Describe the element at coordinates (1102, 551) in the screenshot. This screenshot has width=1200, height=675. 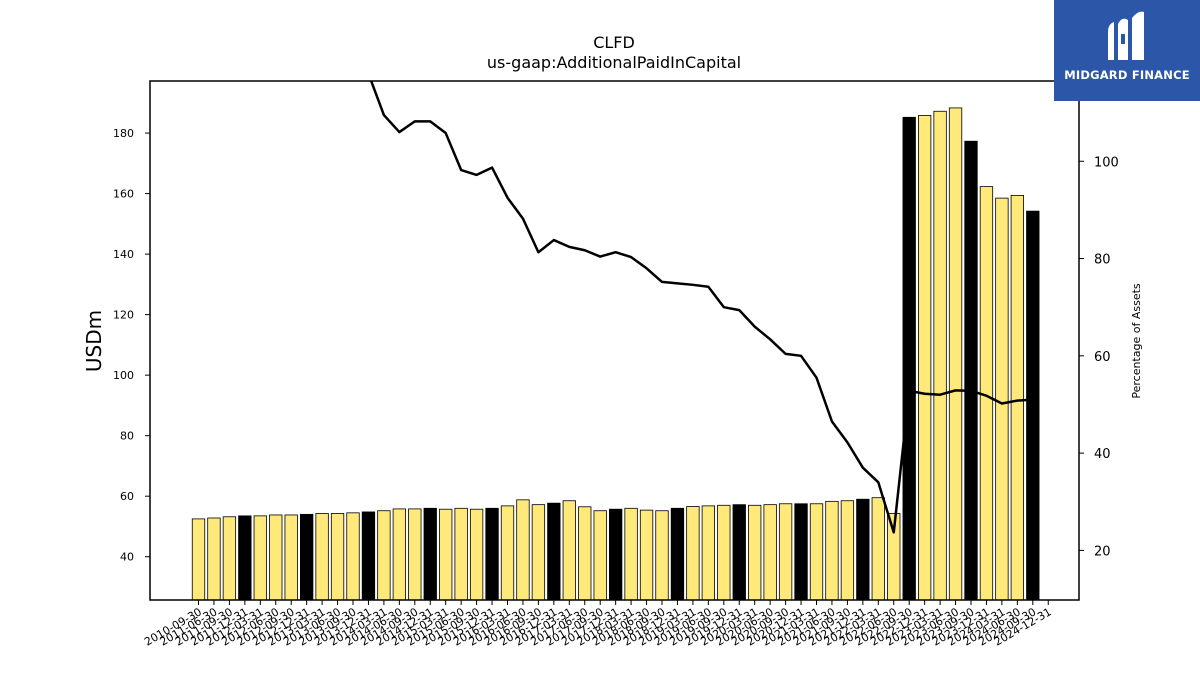
I see `y2-tick-label: 20` at that location.